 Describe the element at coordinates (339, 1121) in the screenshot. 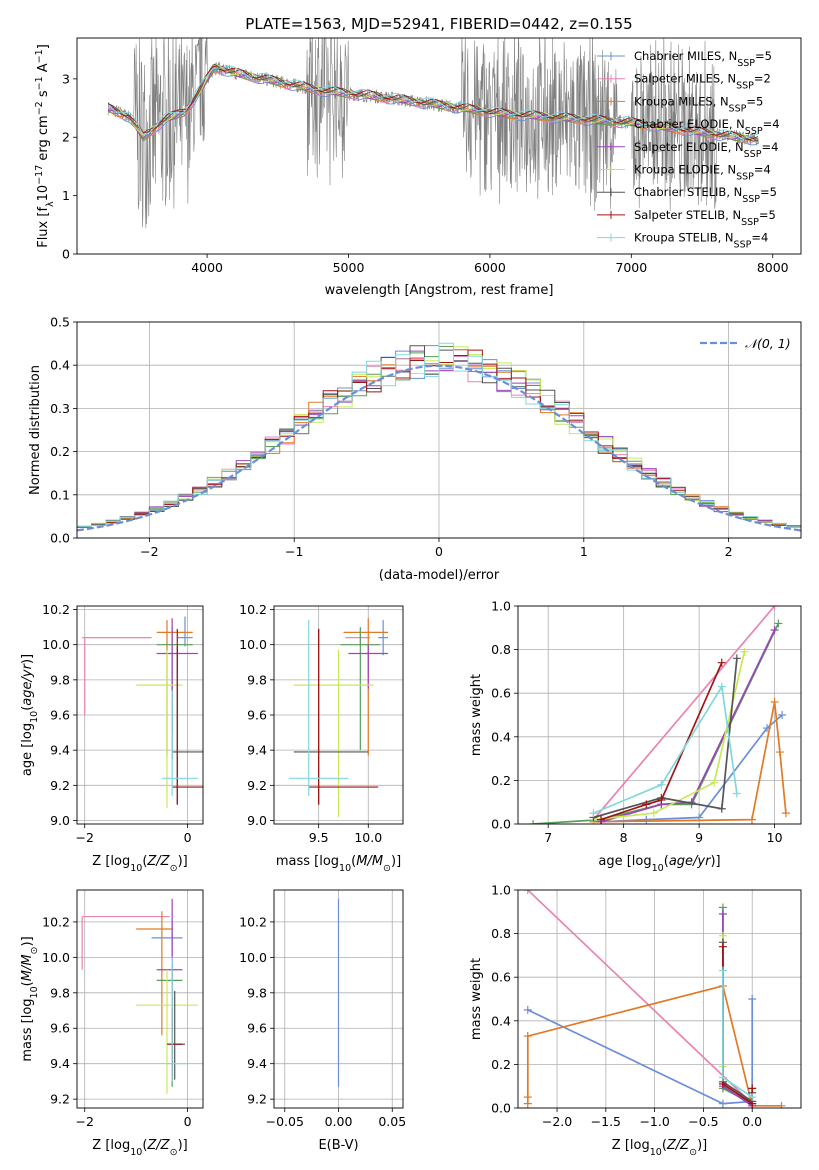

I see `x-tick-label: 0.00` at that location.